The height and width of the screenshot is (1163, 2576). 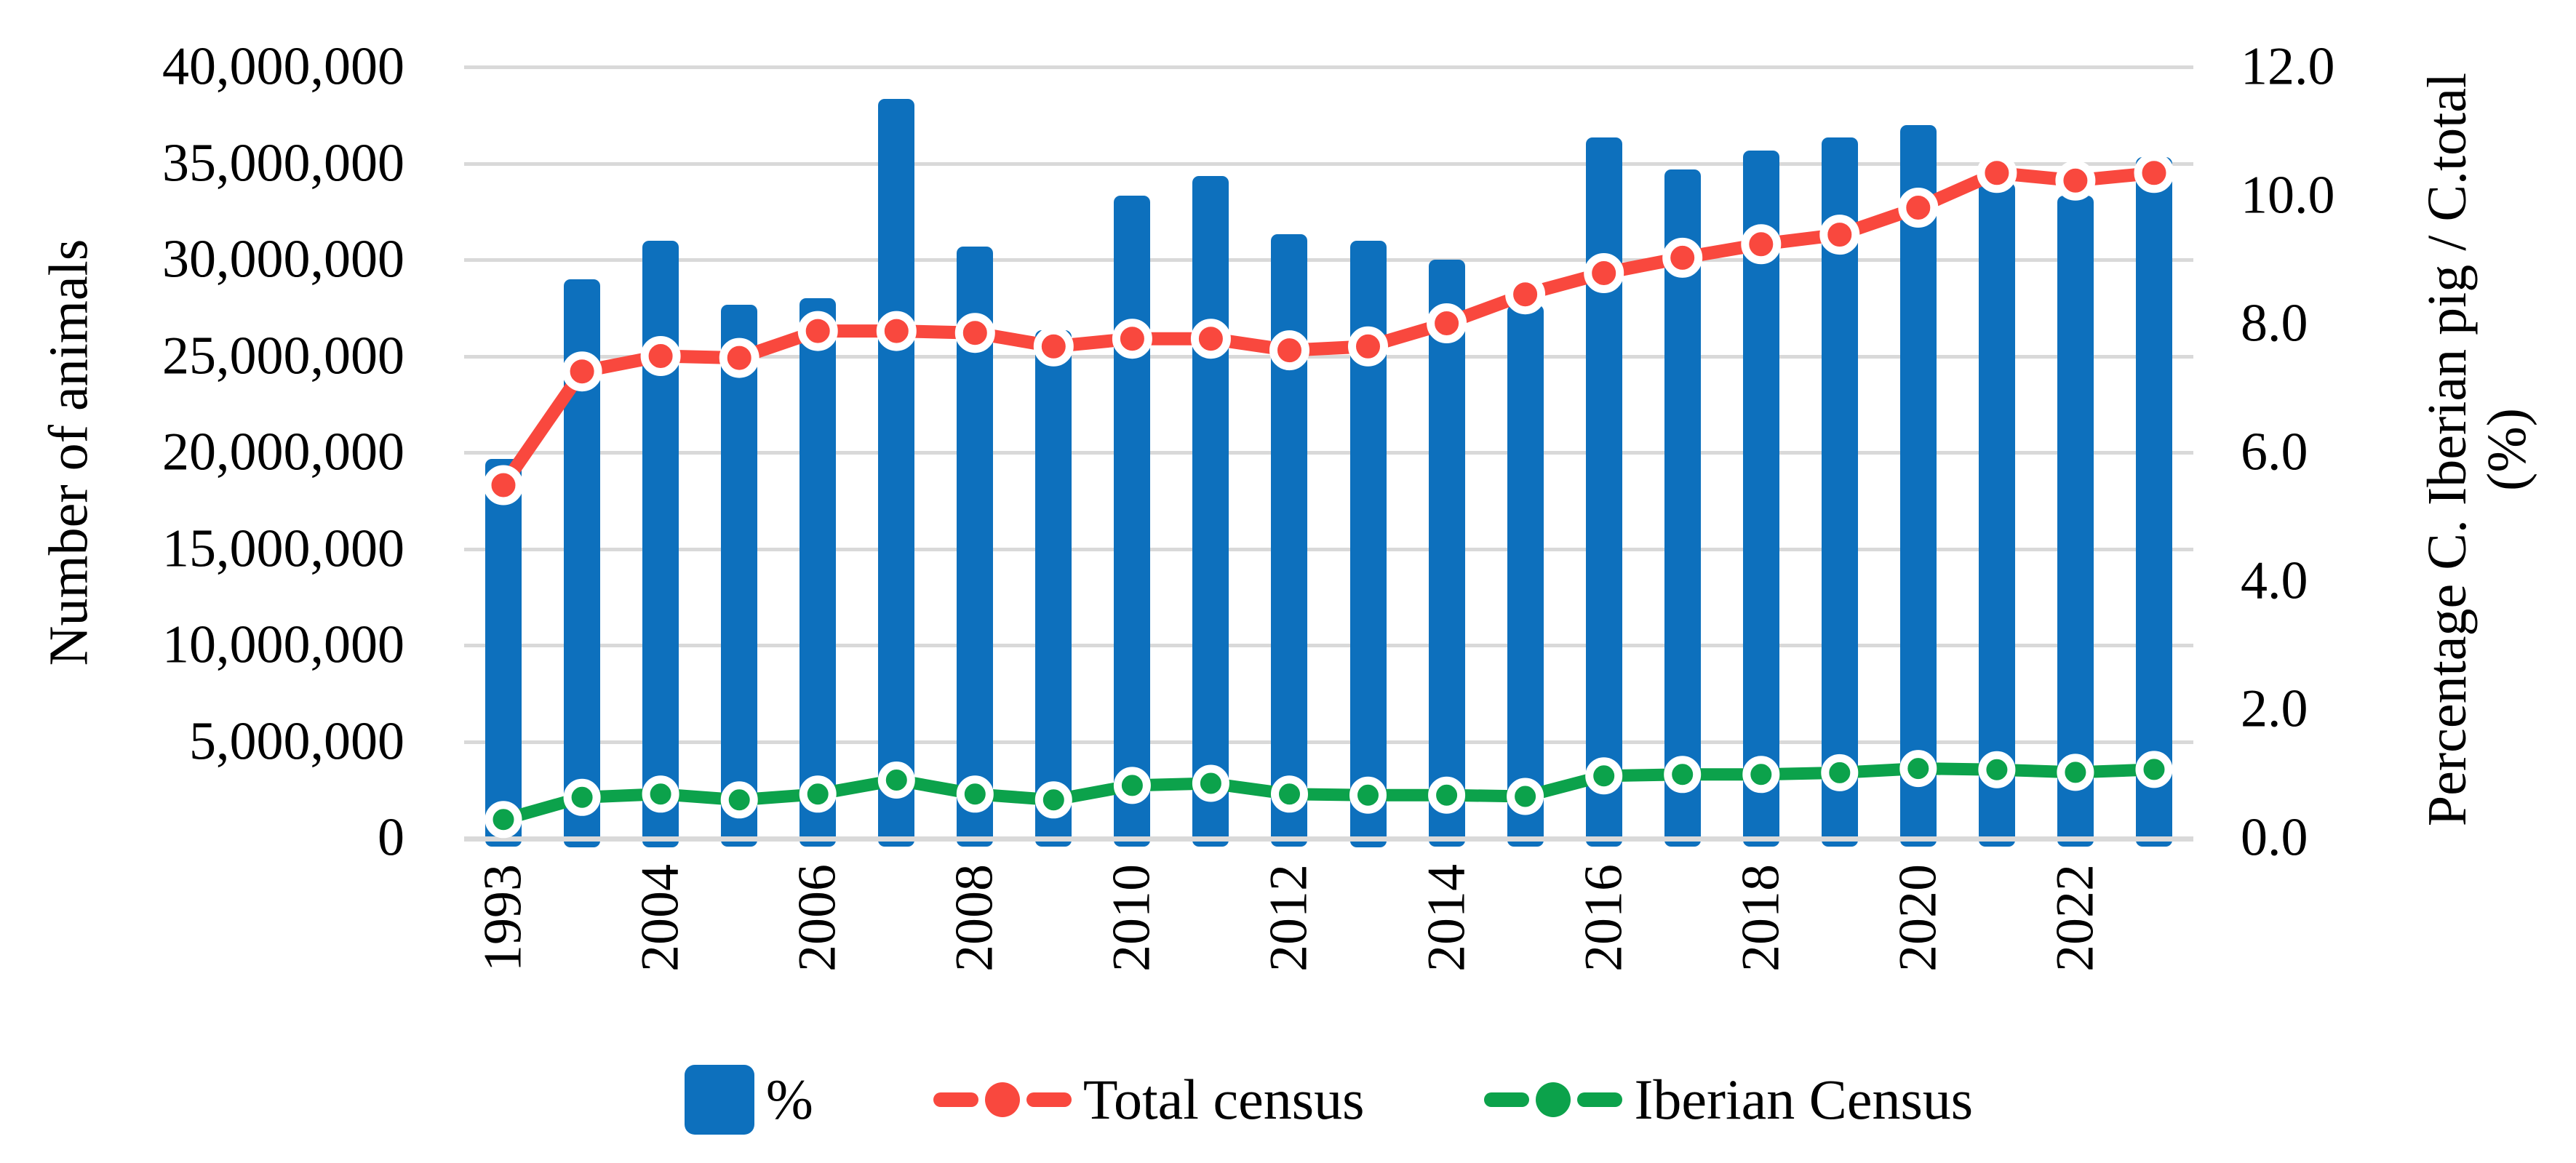 What do you see at coordinates (1289, 350) in the screenshot?
I see `total-census-marker-2012` at bounding box center [1289, 350].